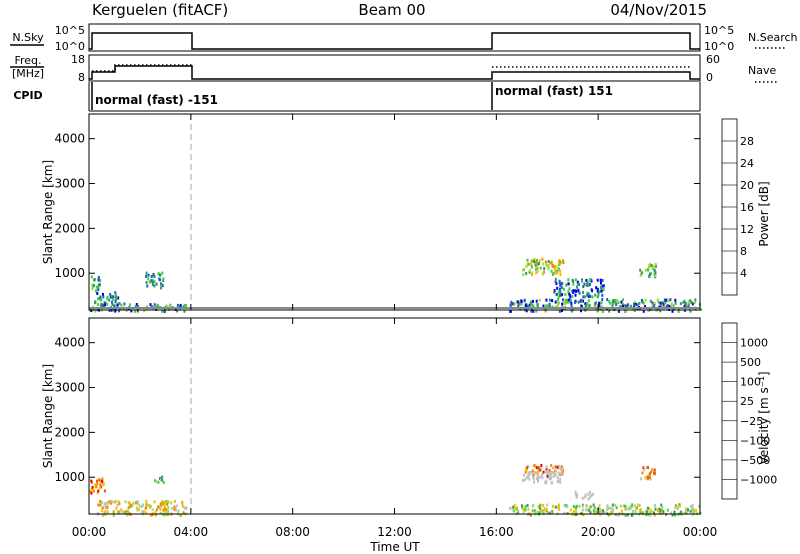 The image size is (800, 554). Describe the element at coordinates (729, 411) in the screenshot. I see `velocity-colorbar-frame` at that location.